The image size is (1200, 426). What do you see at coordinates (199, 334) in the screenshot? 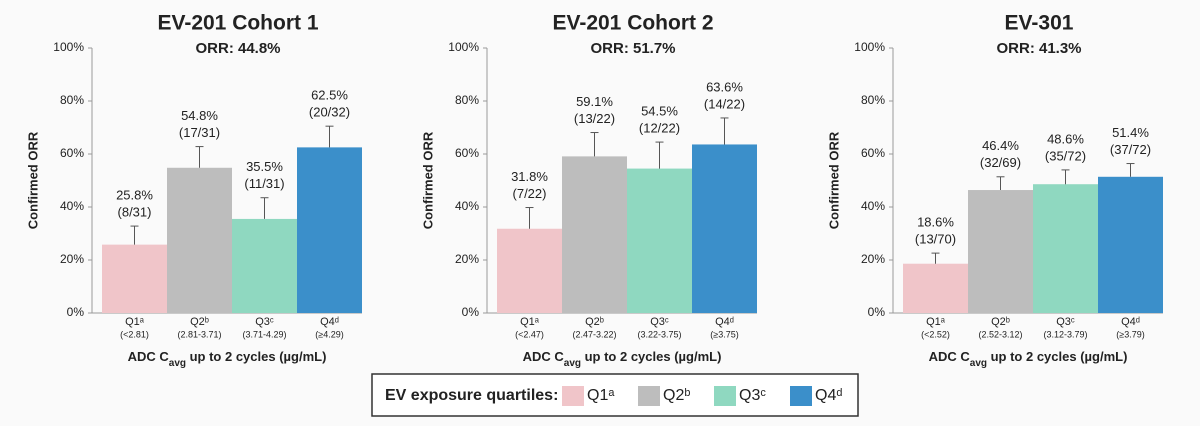
I see `x-tick-range: (2.81-3.71)` at bounding box center [199, 334].